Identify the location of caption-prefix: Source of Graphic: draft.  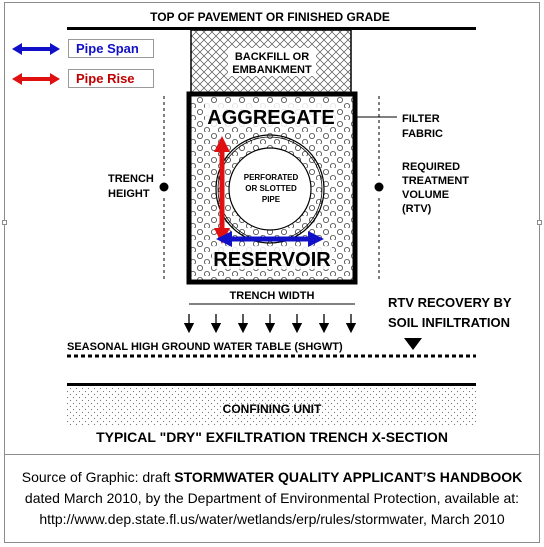
(98, 477).